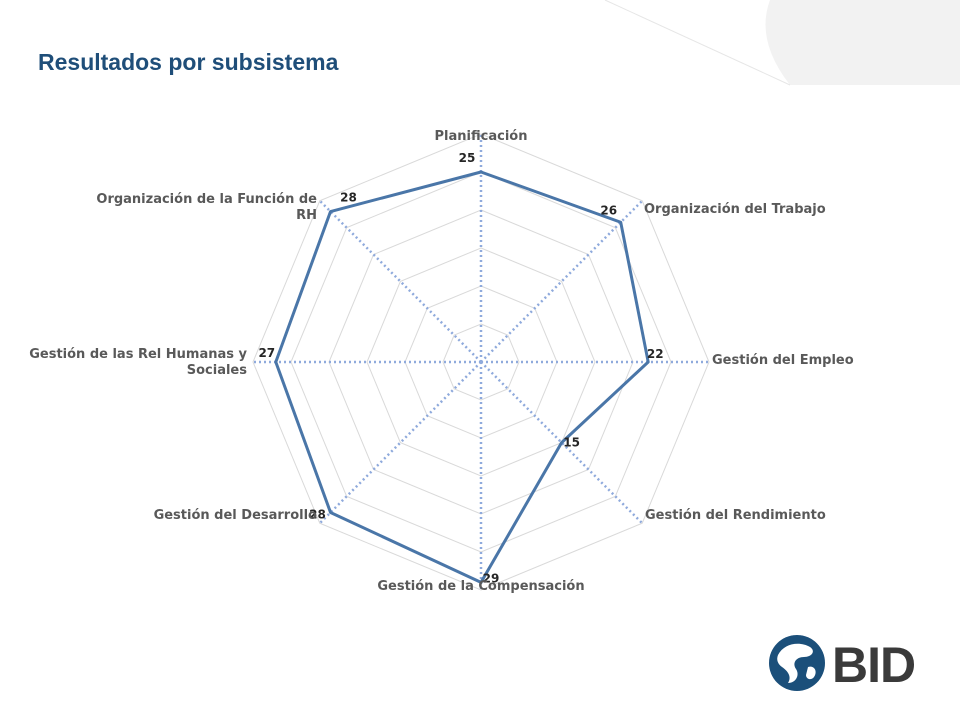 The width and height of the screenshot is (960, 720). What do you see at coordinates (571, 443) in the screenshot?
I see `data-label: 15` at bounding box center [571, 443].